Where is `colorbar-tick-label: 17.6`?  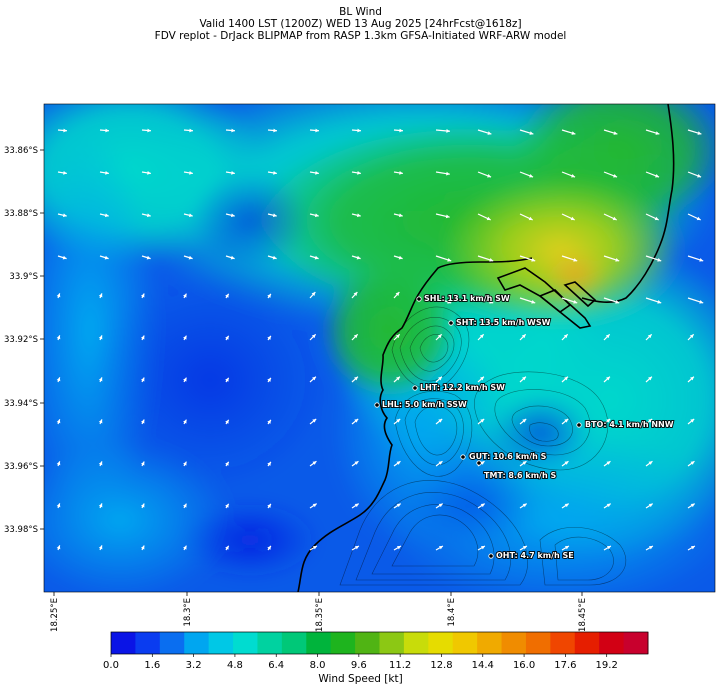
colorbar-tick-label: 17.6 is located at coordinates (565, 665).